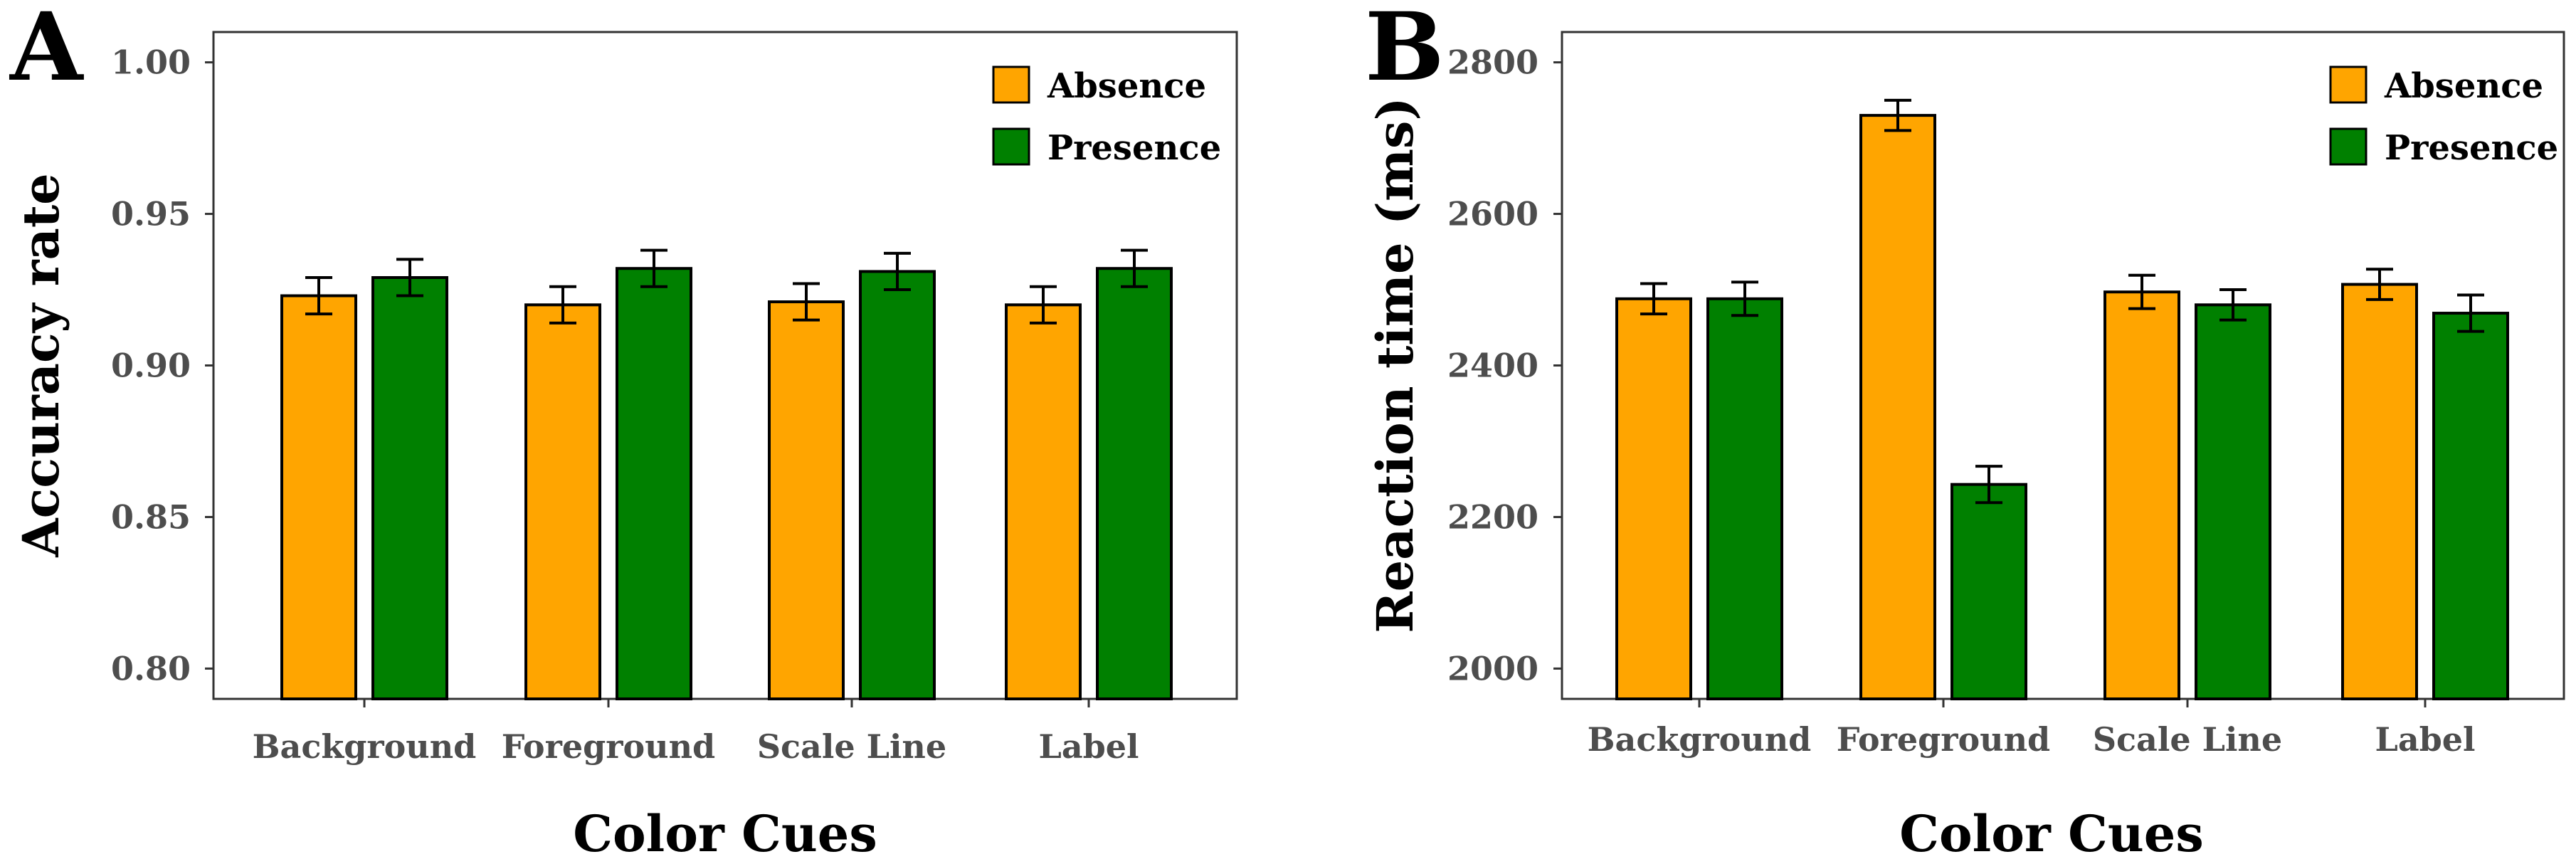  Describe the element at coordinates (2348, 146) in the screenshot. I see `legend-swatch-presence-b` at that location.